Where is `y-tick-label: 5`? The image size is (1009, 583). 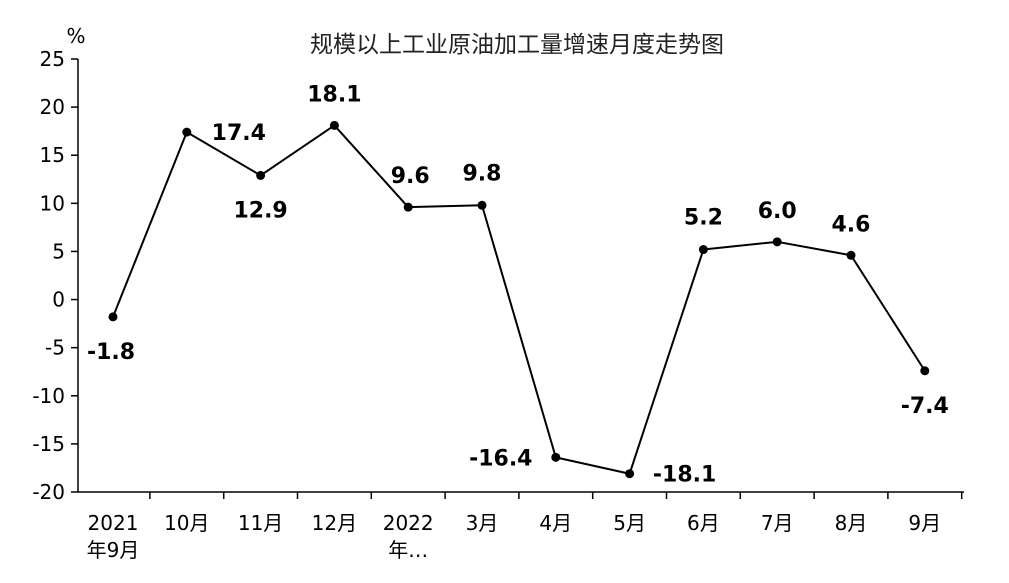
y-tick-label: 5 is located at coordinates (58, 251).